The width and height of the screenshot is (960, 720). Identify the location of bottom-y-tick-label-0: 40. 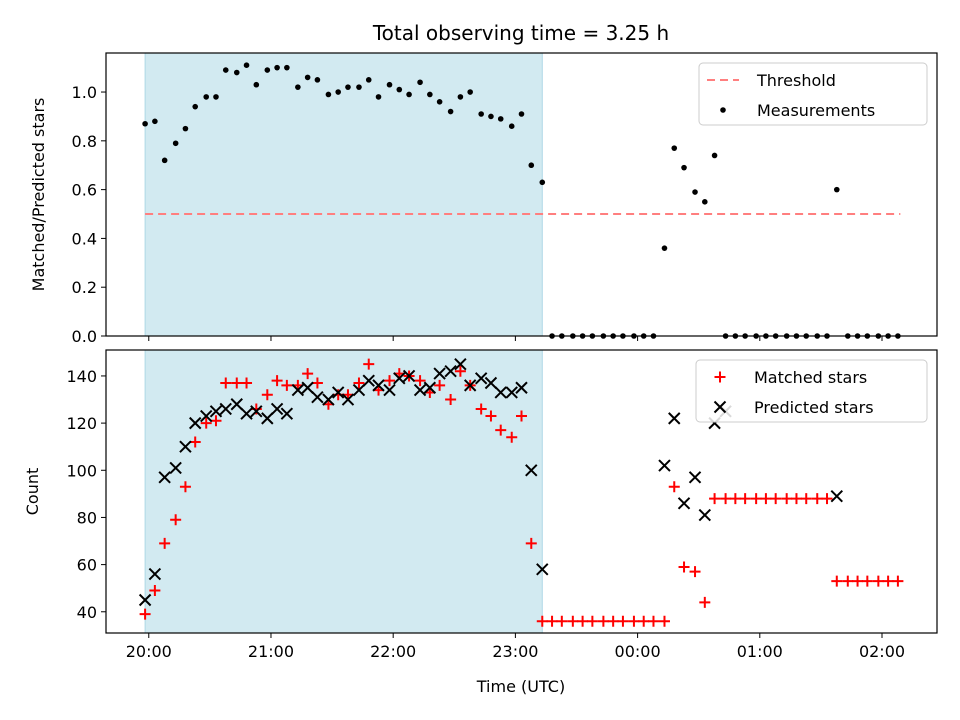
(87, 612).